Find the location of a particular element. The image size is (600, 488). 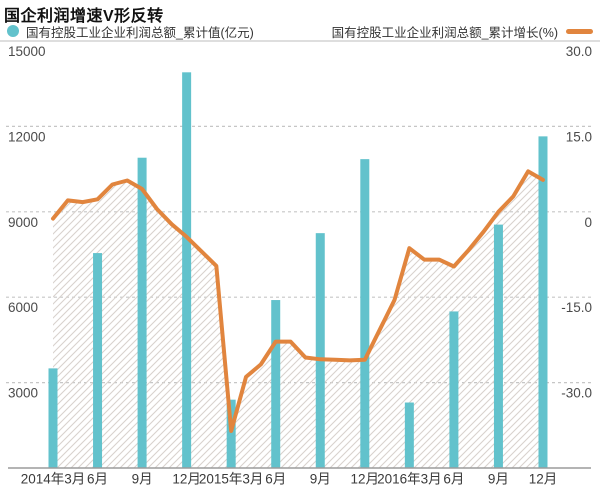

legend-line-label: 国有控股工业企业利润总额_累计增长(%) is located at coordinates (444, 32).